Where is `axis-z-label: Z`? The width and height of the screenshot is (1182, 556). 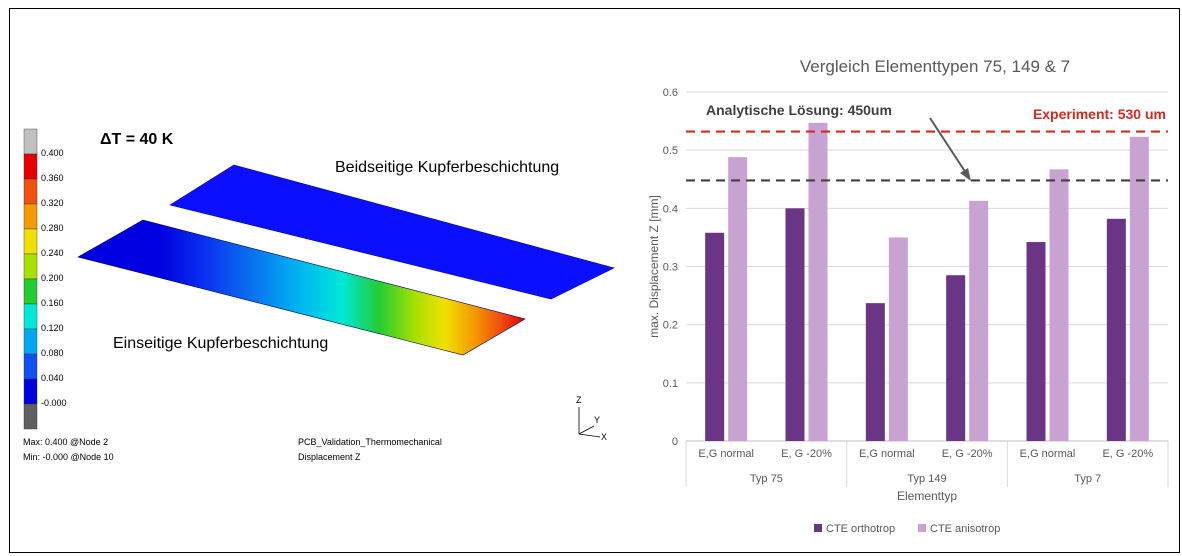 axis-z-label: Z is located at coordinates (579, 400).